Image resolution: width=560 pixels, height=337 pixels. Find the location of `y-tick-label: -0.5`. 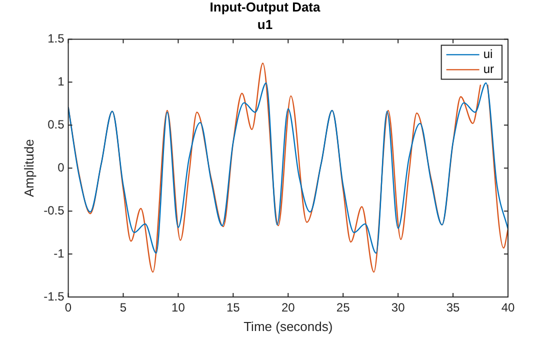

y-tick-label: -0.5 is located at coordinates (54, 210).